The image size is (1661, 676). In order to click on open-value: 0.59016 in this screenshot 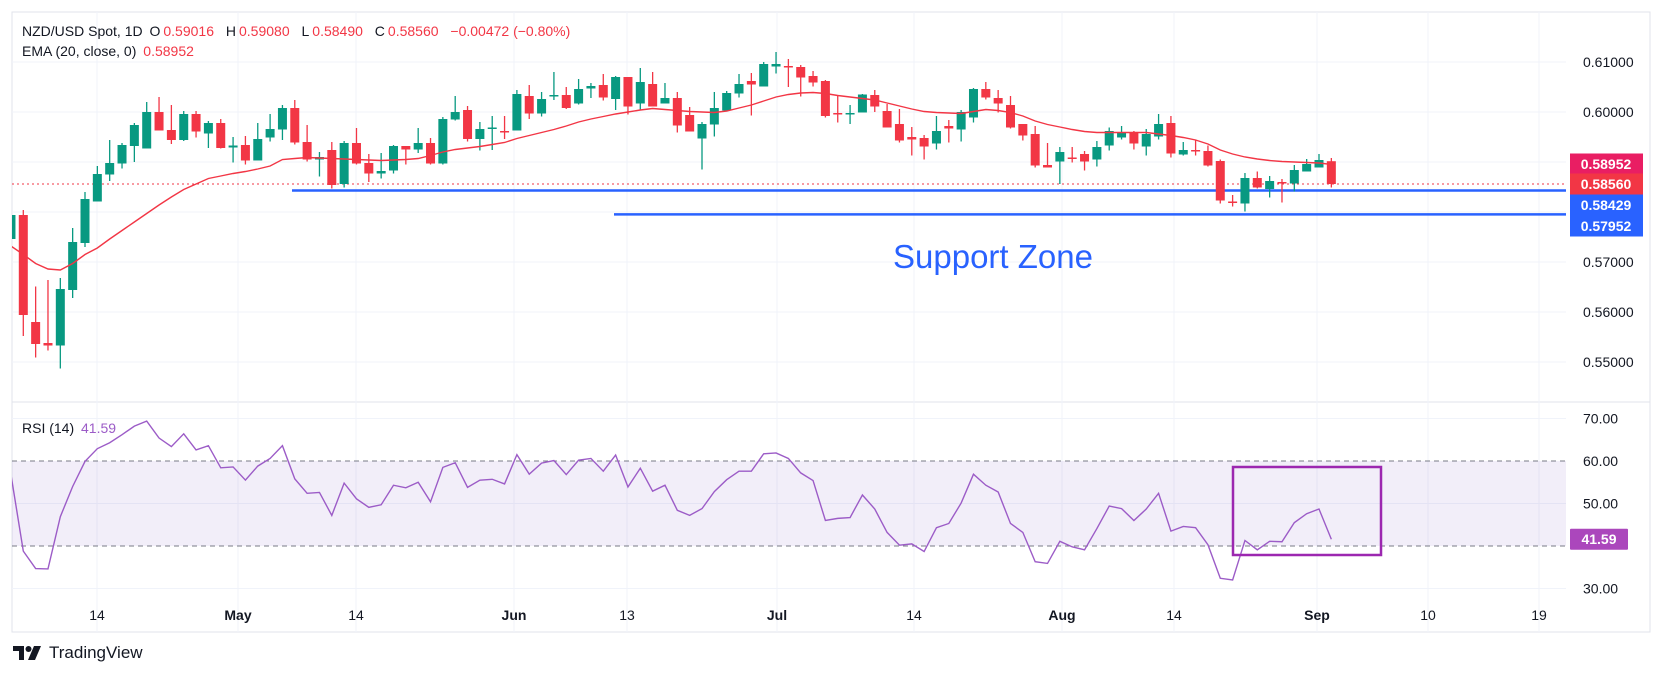, I will do `click(188, 31)`.